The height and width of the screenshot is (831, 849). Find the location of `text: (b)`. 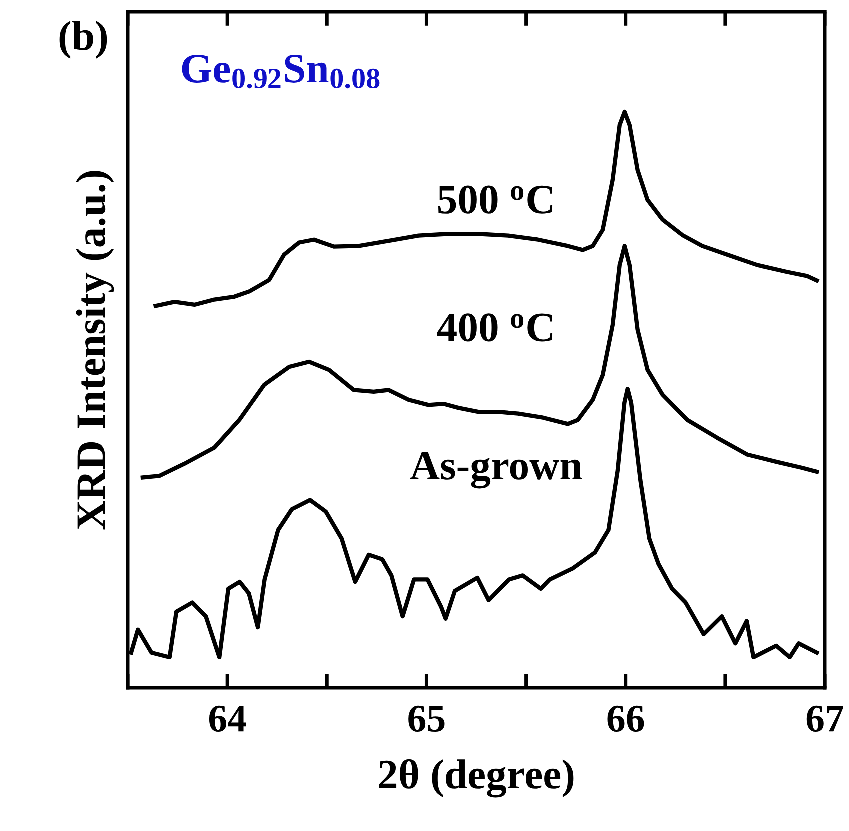

text: (b) is located at coordinates (84, 40).